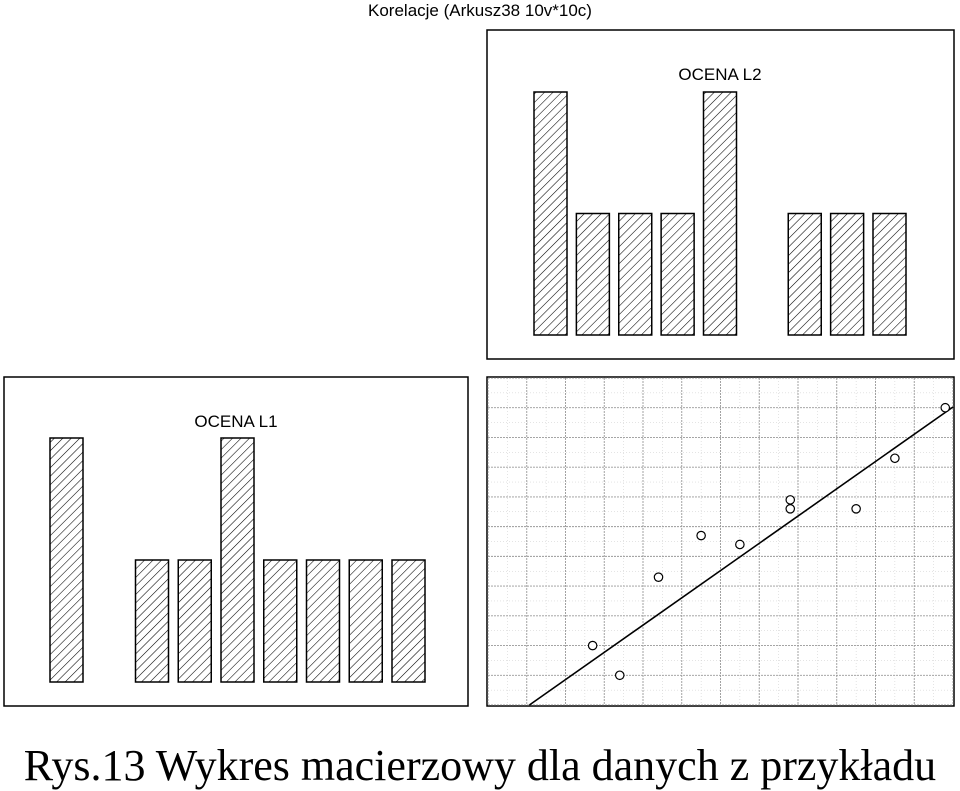  What do you see at coordinates (719, 74) in the screenshot?
I see `variable-label: OCENA L2` at bounding box center [719, 74].